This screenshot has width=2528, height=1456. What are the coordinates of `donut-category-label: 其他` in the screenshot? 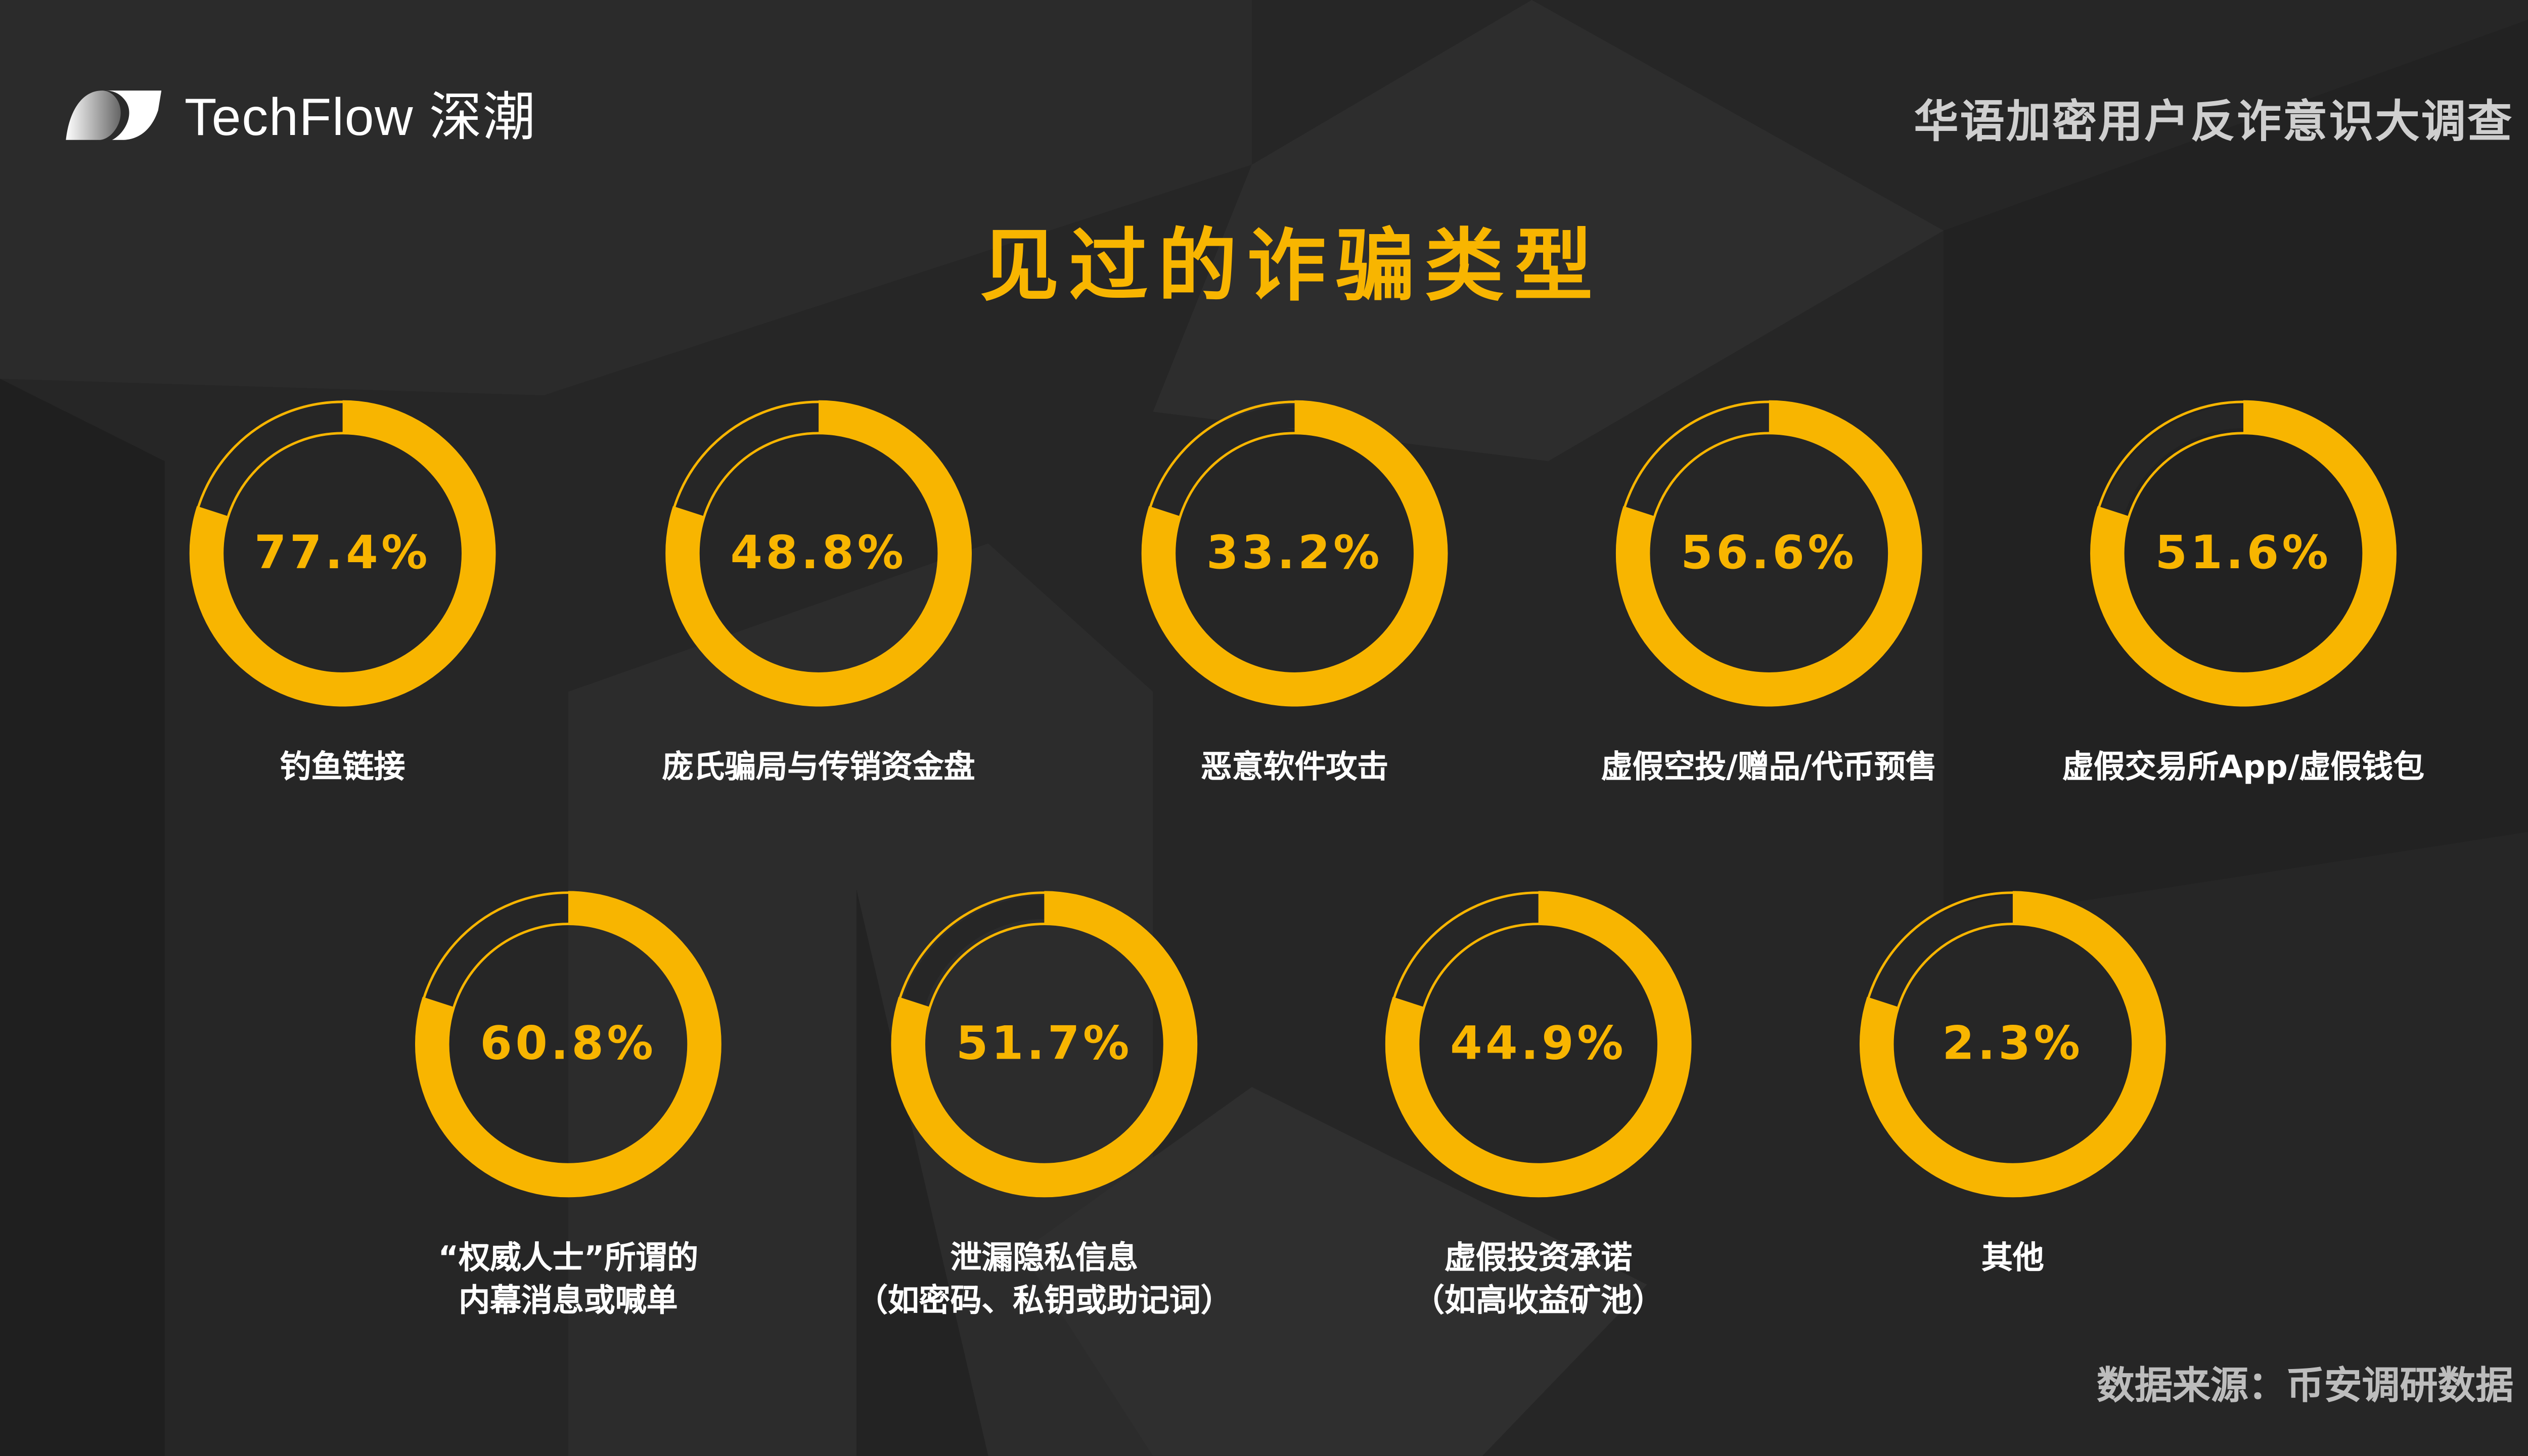 It's located at (2013, 1258).